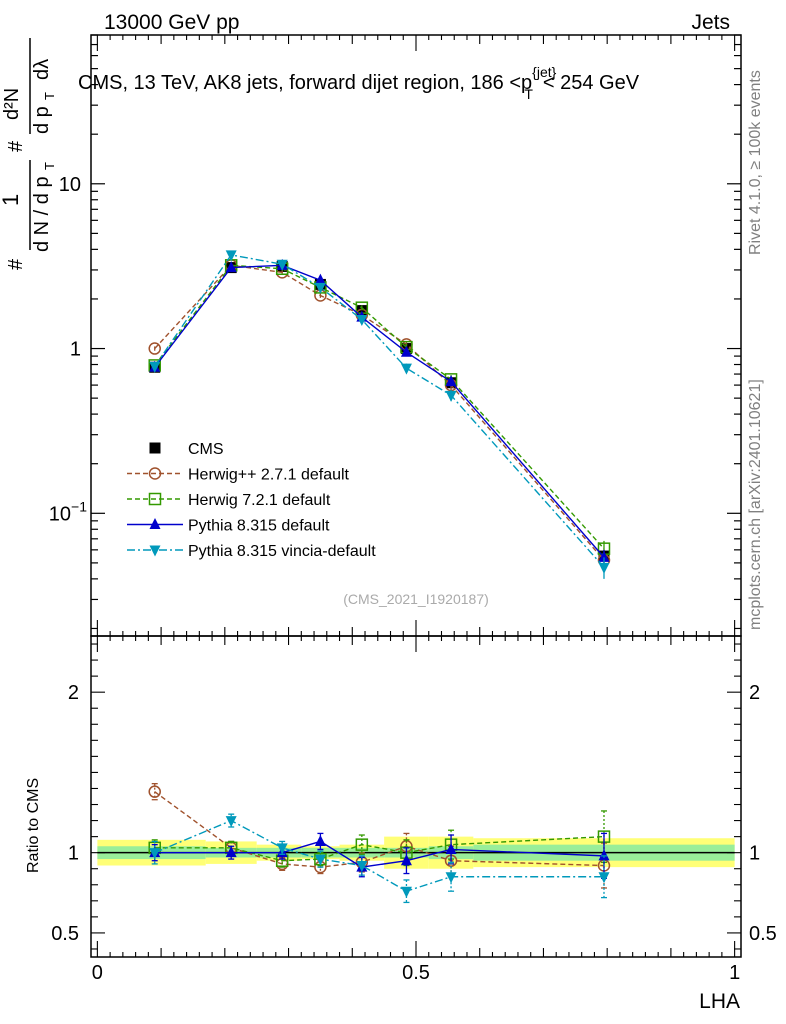 This screenshot has height=1024, width=786. Describe the element at coordinates (710, 22) in the screenshot. I see `header-right: Jets` at that location.